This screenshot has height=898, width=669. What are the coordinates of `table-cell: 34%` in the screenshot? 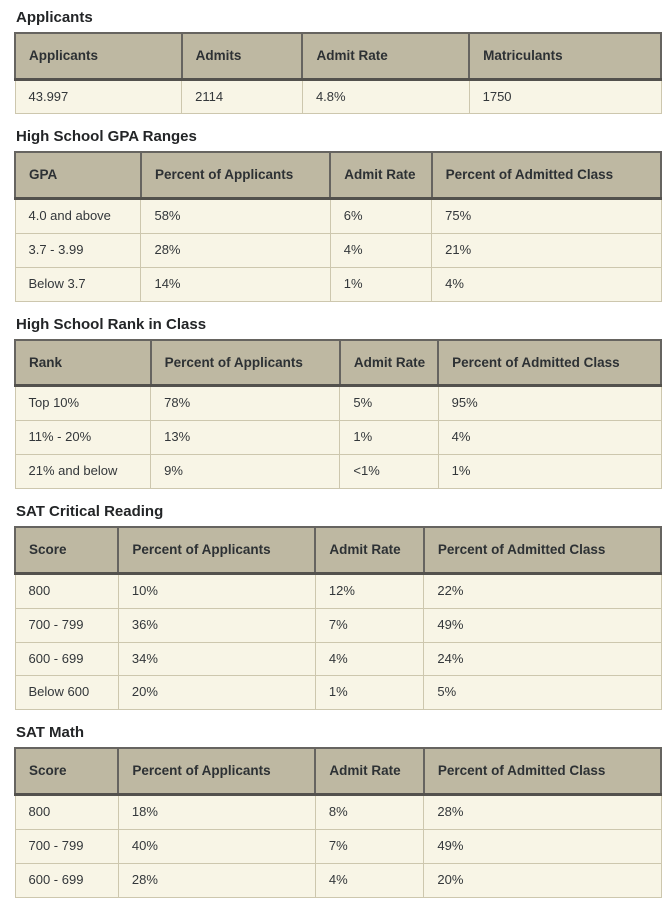 It's located at (216, 659).